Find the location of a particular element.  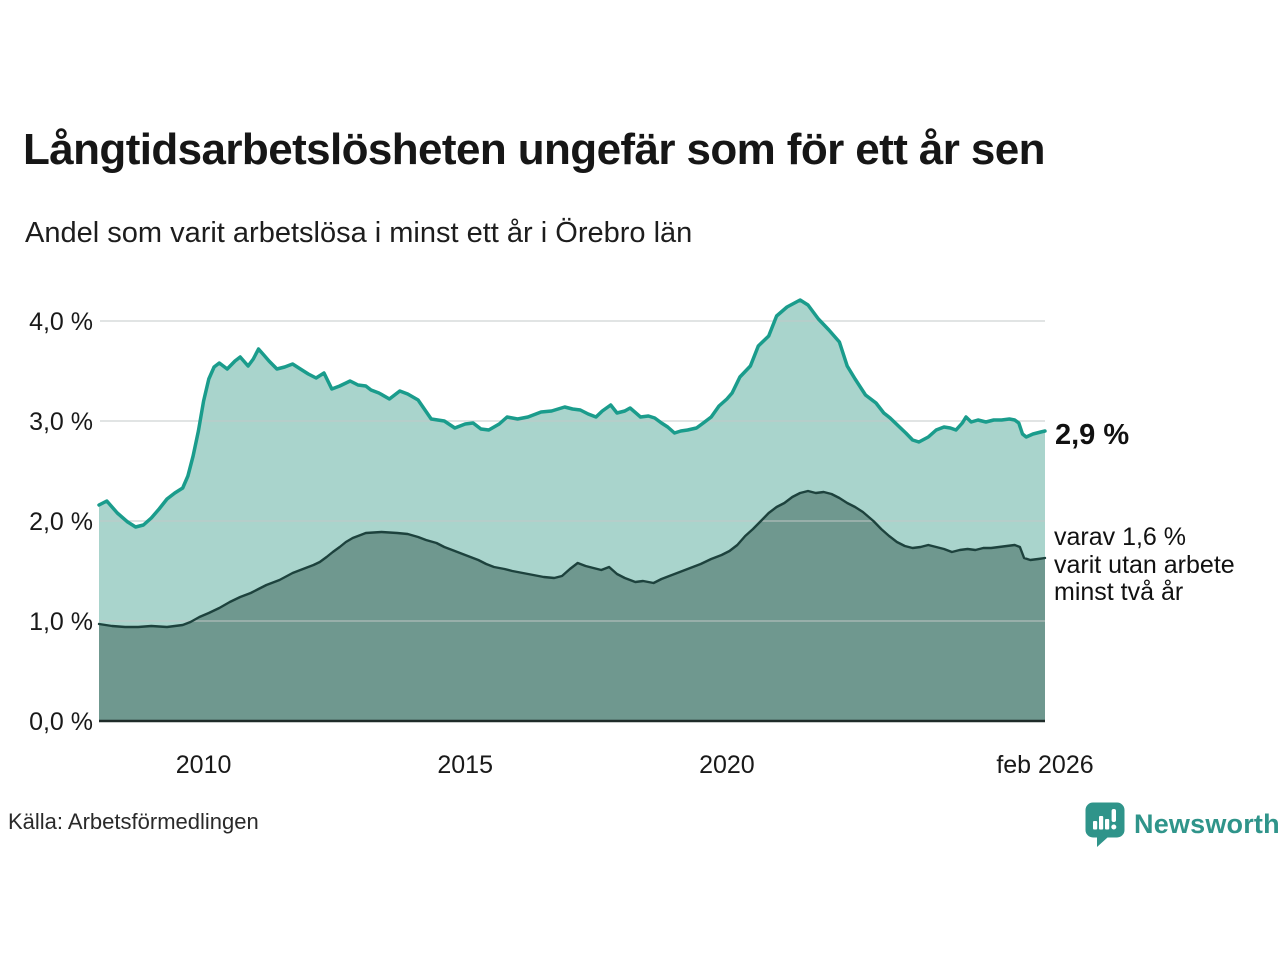

y-tick-label: 2,0 % is located at coordinates (61, 522).